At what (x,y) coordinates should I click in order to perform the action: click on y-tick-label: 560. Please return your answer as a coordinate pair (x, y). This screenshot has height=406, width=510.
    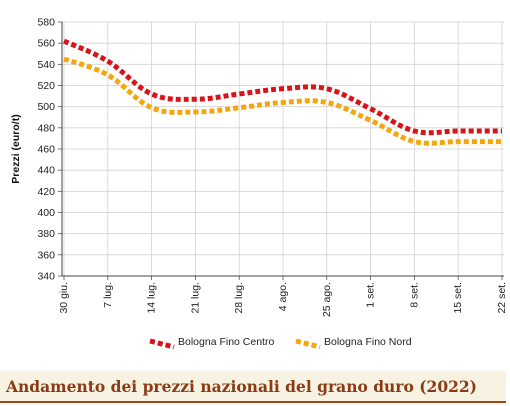
    Looking at the image, I should click on (46, 44).